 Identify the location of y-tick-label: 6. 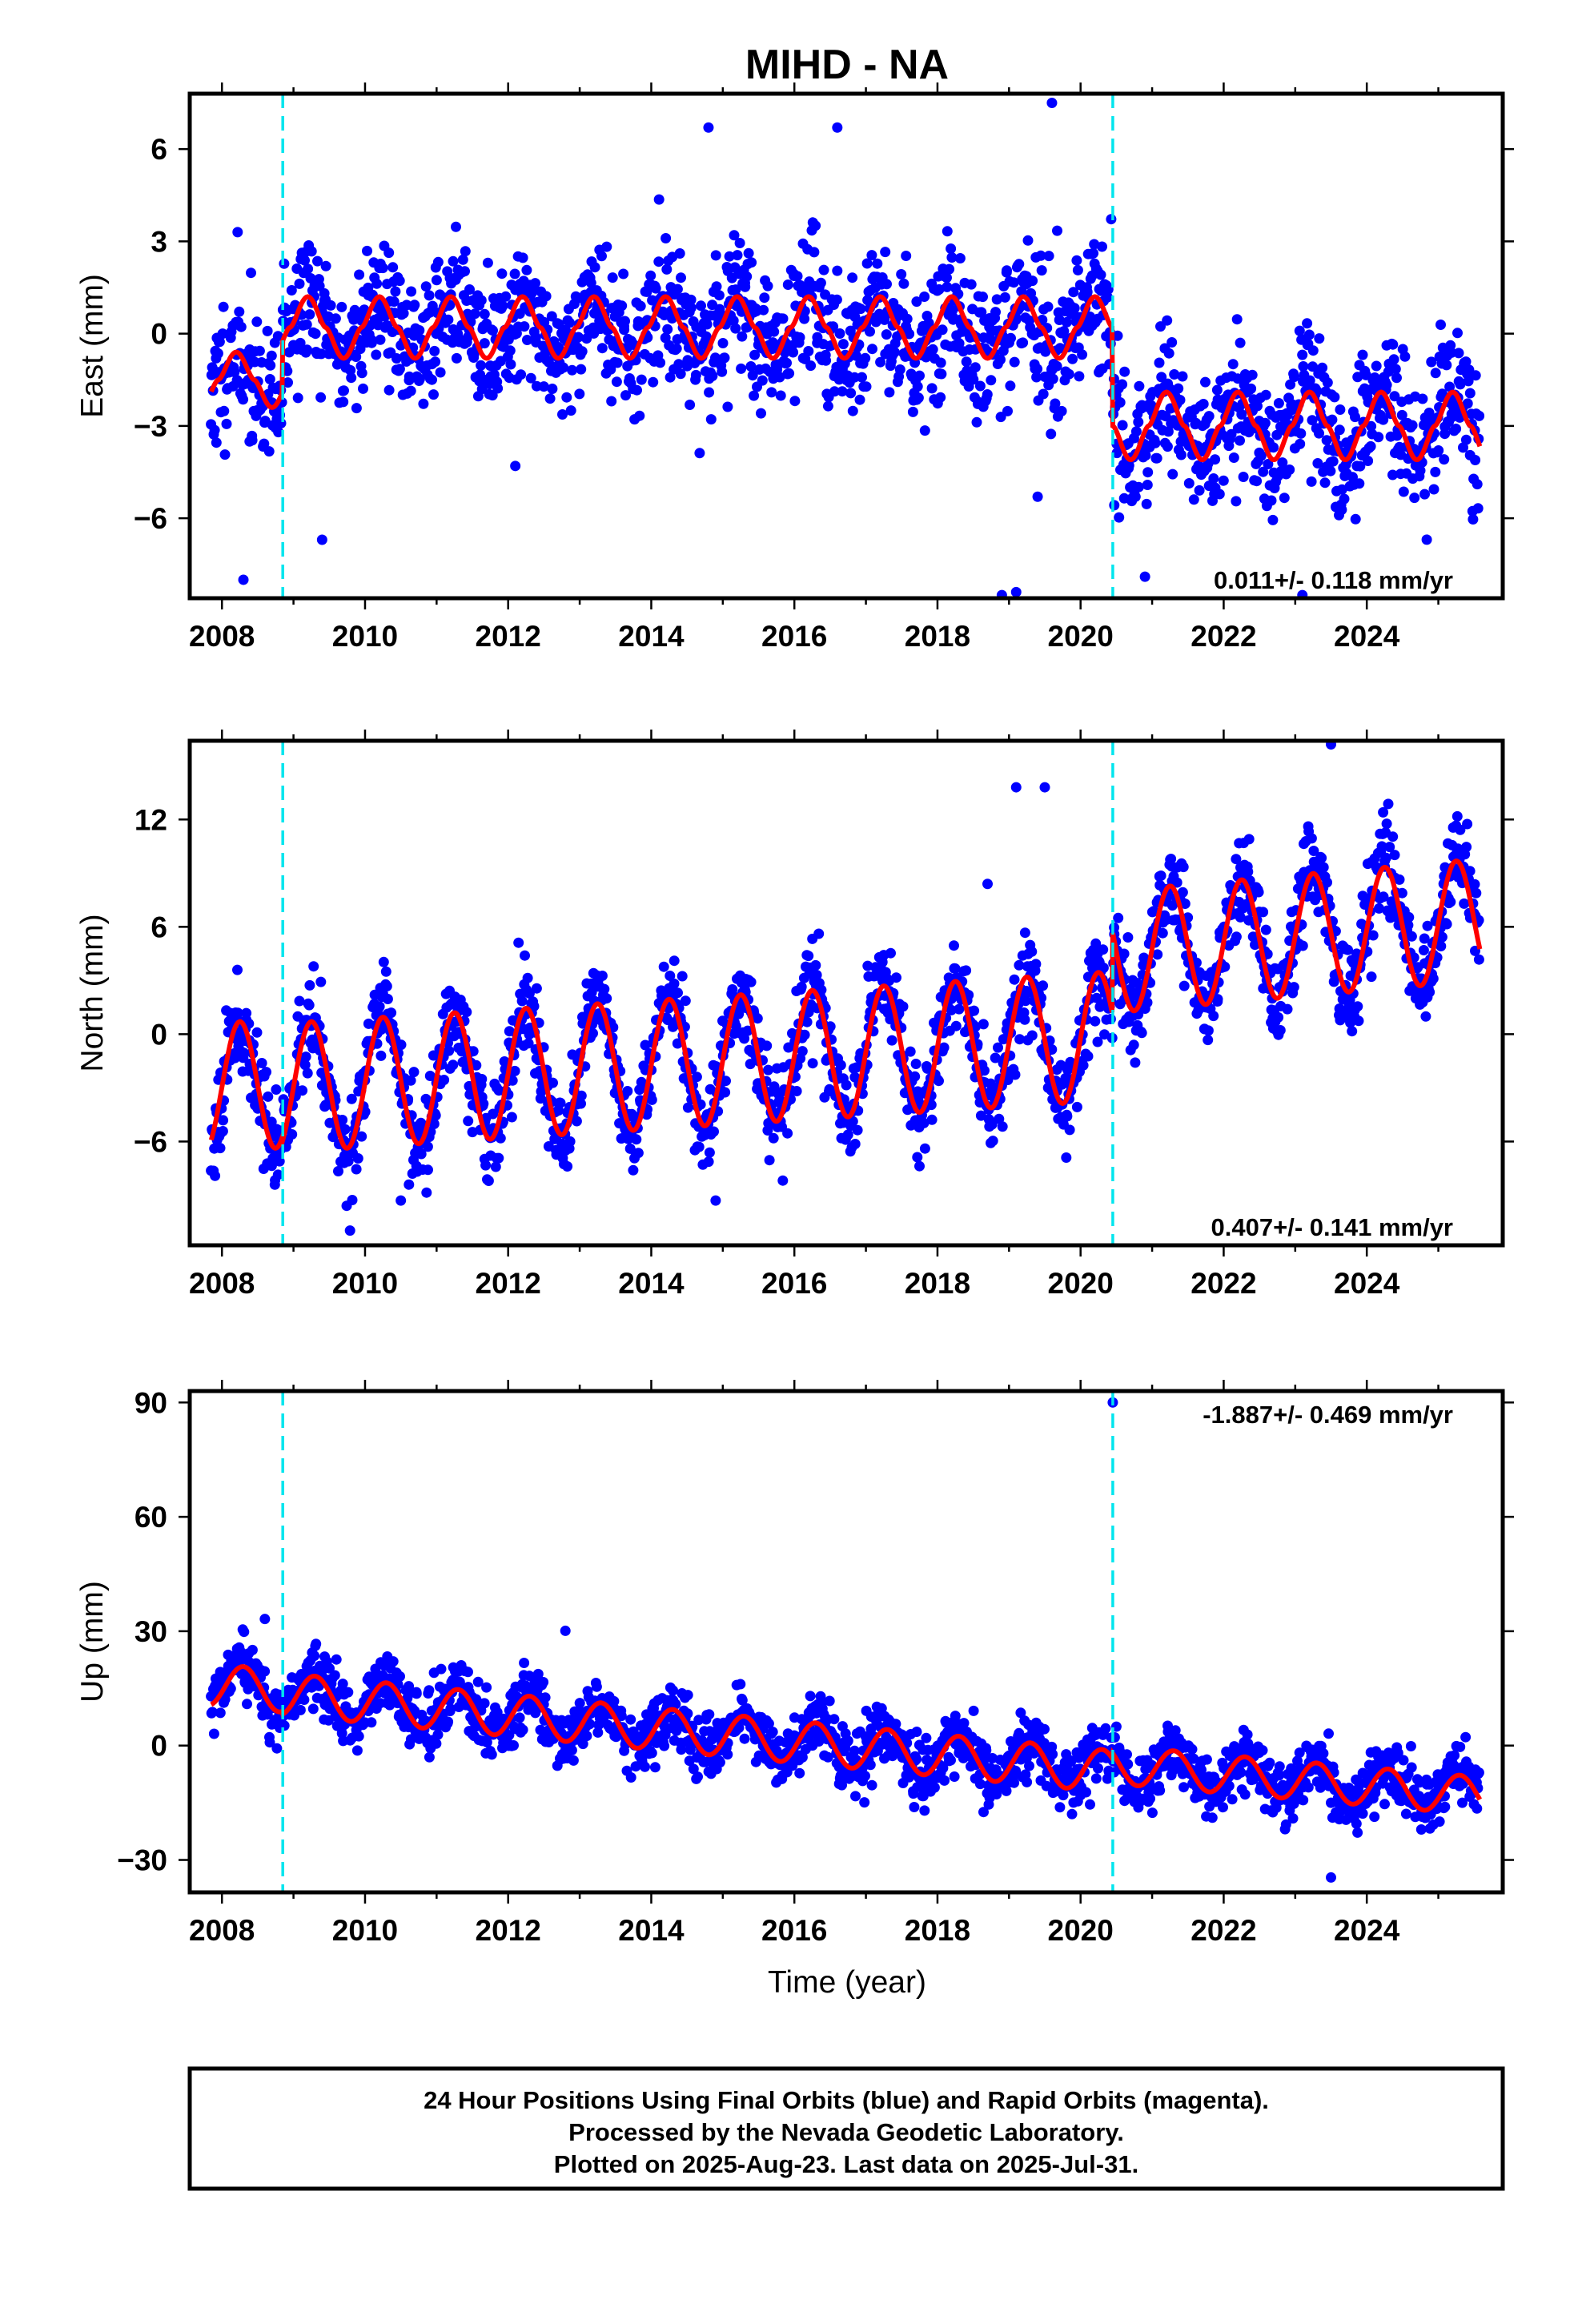
(159, 927).